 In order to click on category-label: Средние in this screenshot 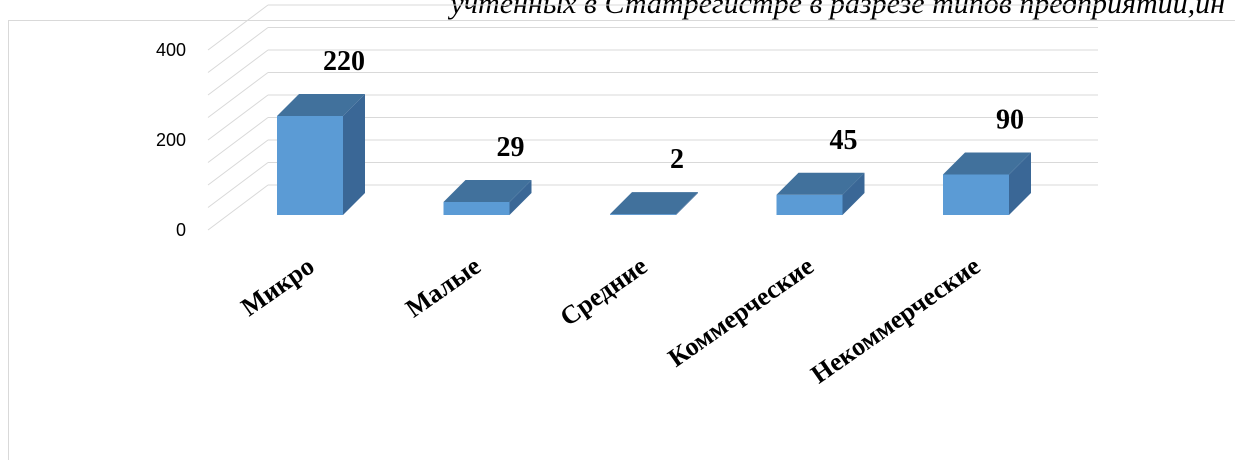, I will do `click(604, 291)`.